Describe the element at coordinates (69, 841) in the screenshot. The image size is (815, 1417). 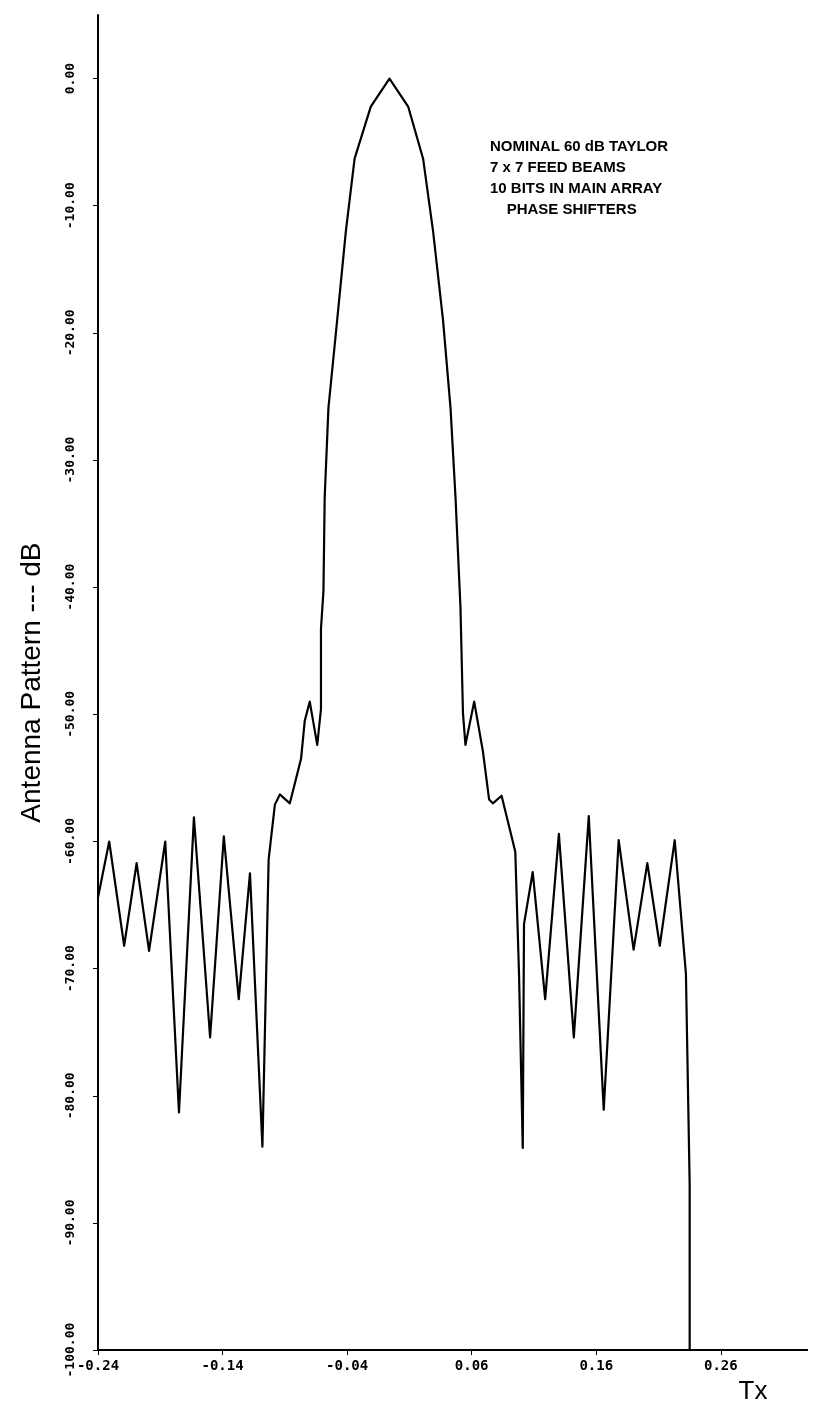
I see `y-tick-label: -60.00` at that location.